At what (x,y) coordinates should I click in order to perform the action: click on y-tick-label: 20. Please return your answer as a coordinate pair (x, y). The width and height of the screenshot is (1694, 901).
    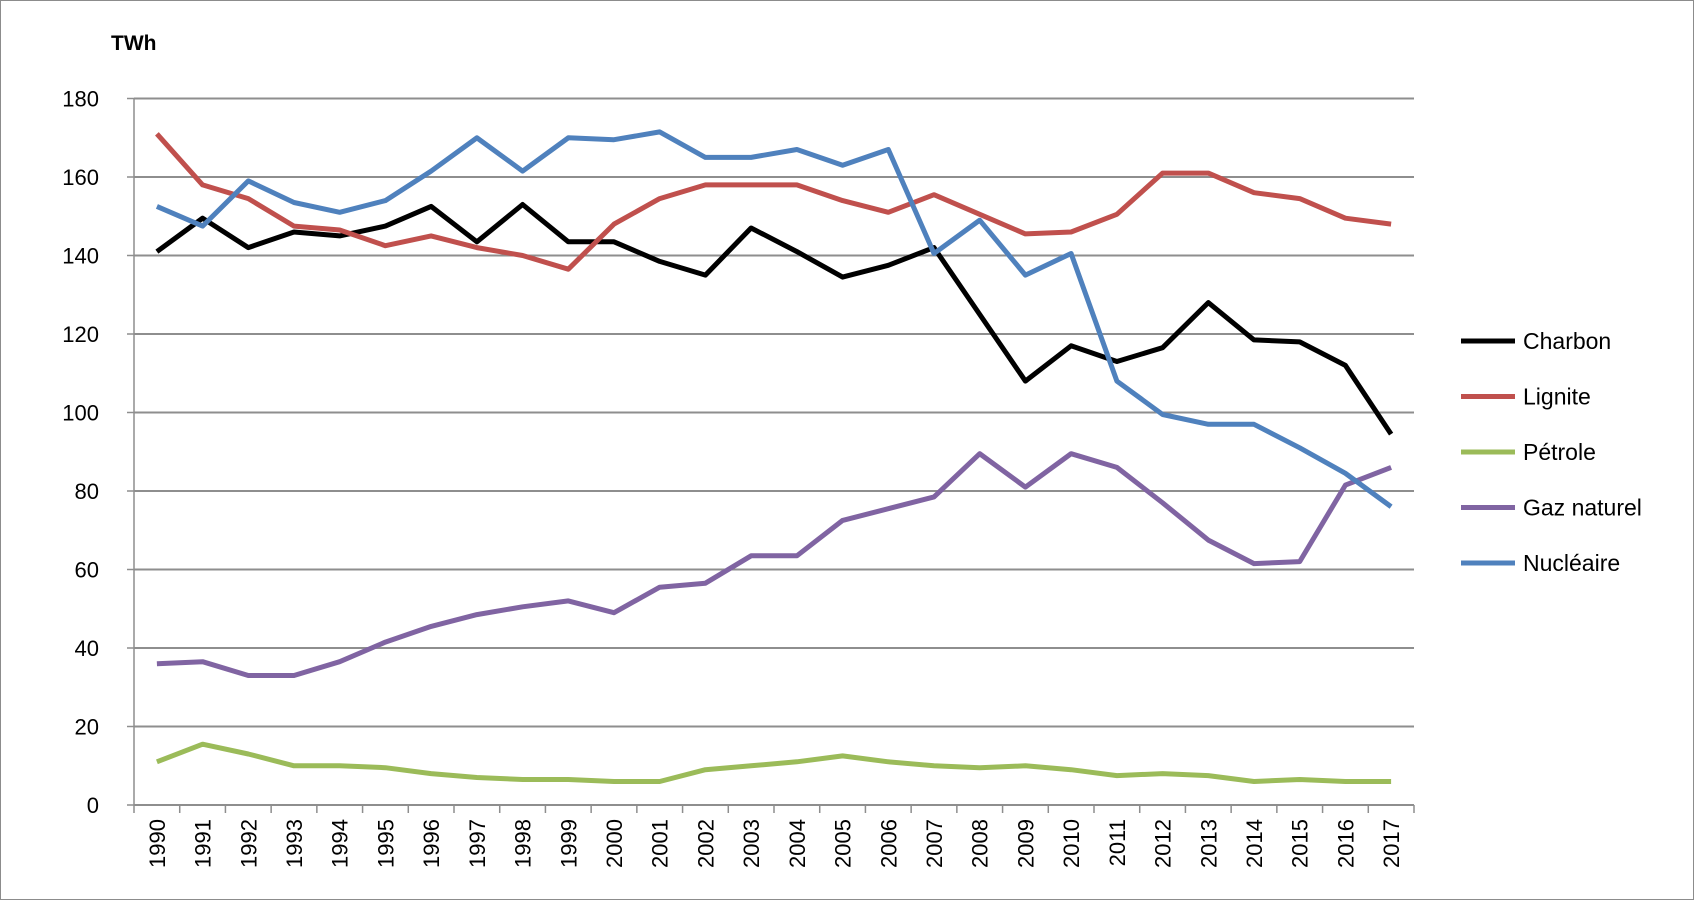
    Looking at the image, I should click on (87, 727).